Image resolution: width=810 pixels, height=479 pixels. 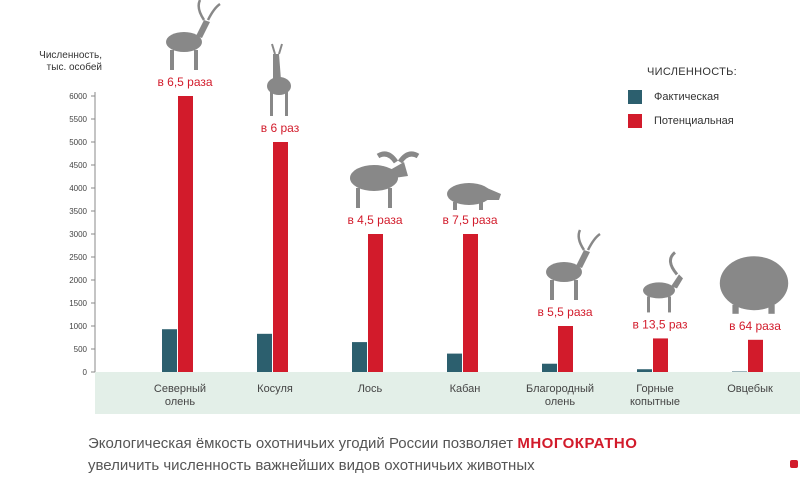 What do you see at coordinates (81, 349) in the screenshot?
I see `y-tick-label: 500` at bounding box center [81, 349].